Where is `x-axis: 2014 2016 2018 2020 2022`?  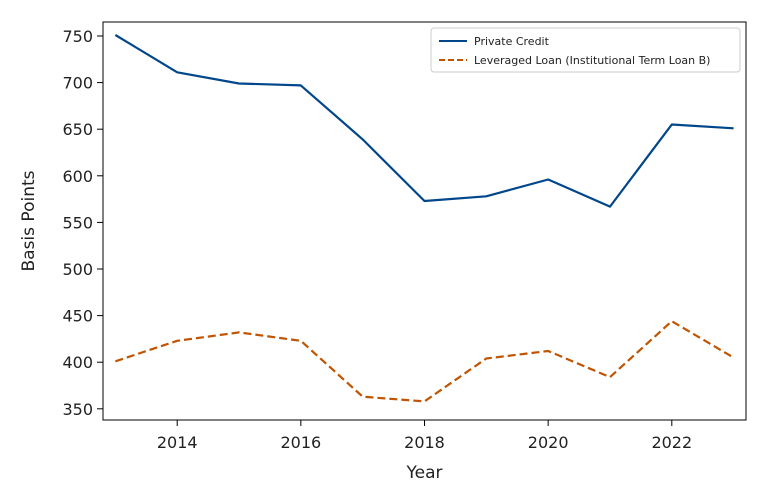 x-axis: 2014 2016 2018 2020 2022 is located at coordinates (424, 436).